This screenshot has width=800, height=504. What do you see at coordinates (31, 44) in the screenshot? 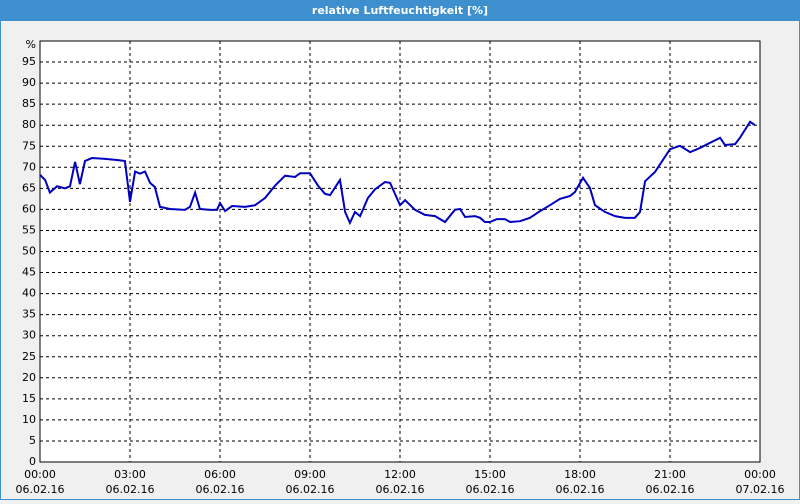
I see `y-axis-label: %` at bounding box center [31, 44].